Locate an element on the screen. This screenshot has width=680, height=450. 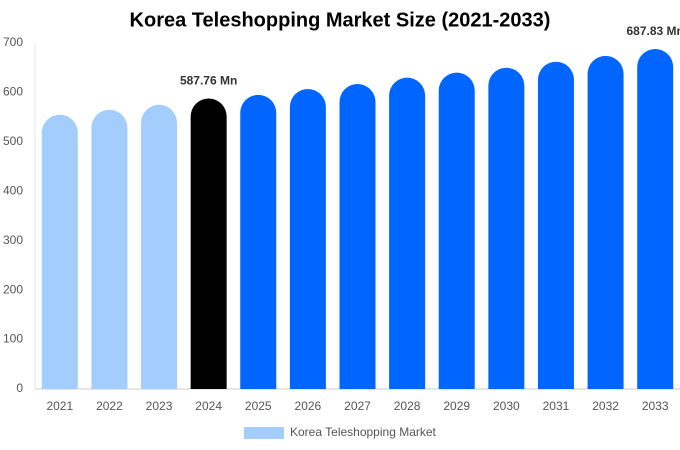
x-tick-label: 2031 is located at coordinates (556, 406).